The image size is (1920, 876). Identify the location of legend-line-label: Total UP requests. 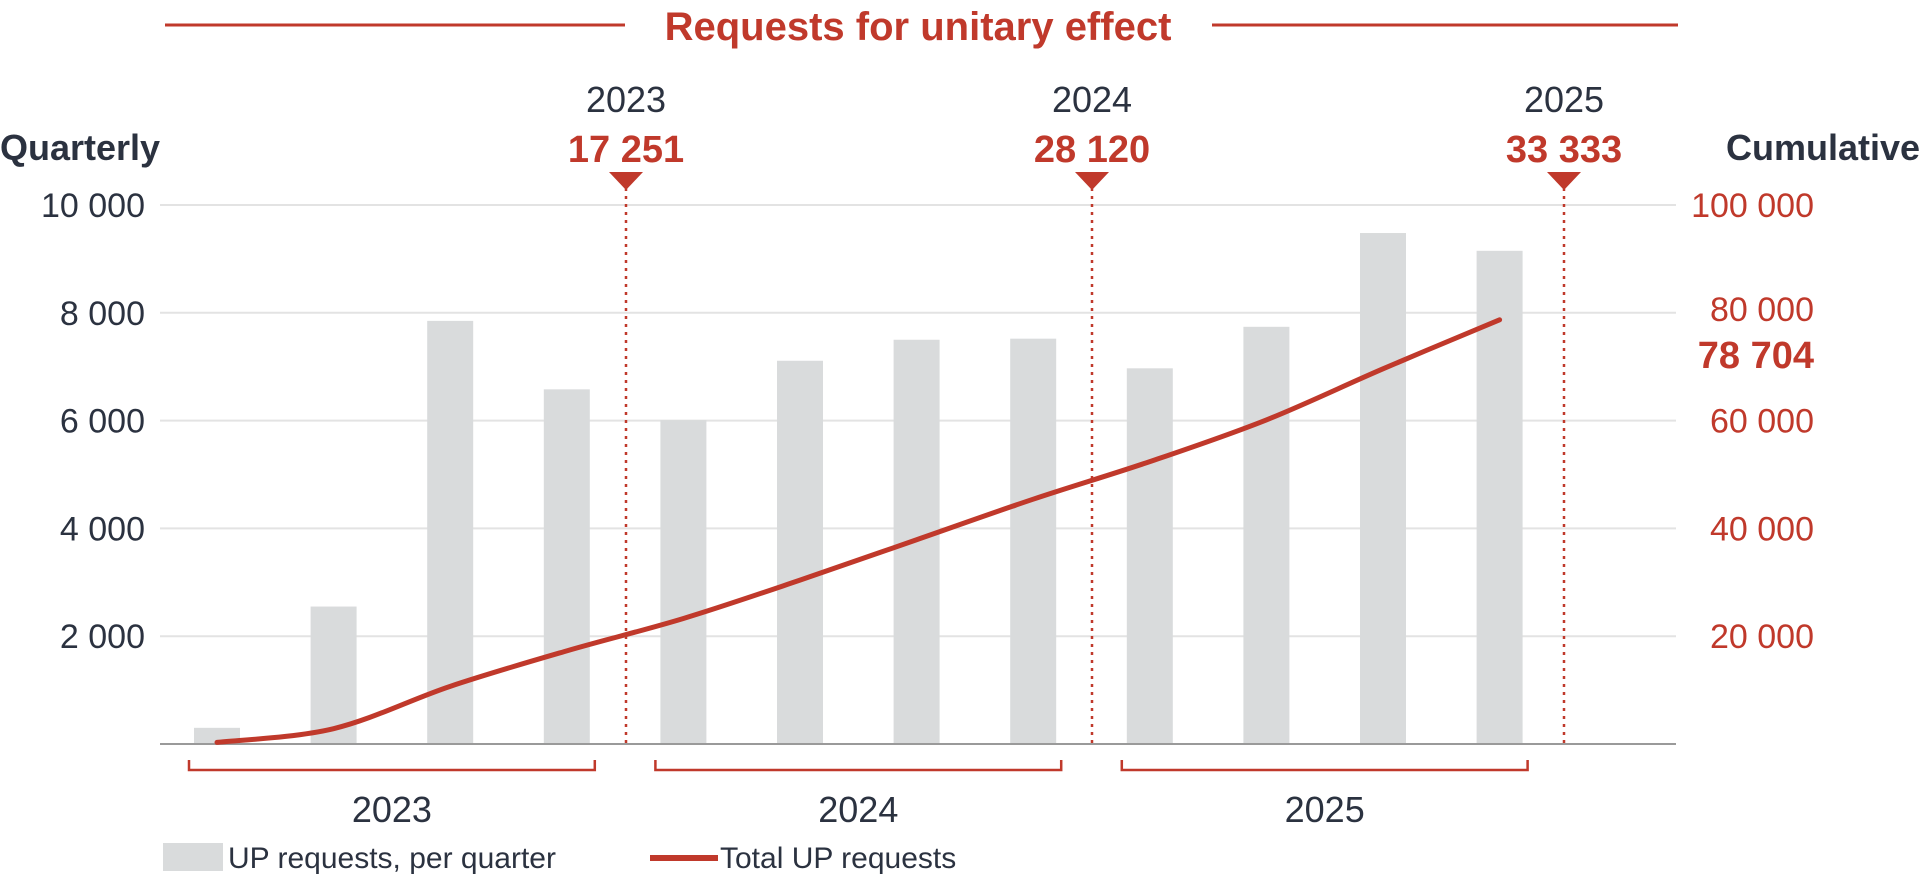
(838, 858).